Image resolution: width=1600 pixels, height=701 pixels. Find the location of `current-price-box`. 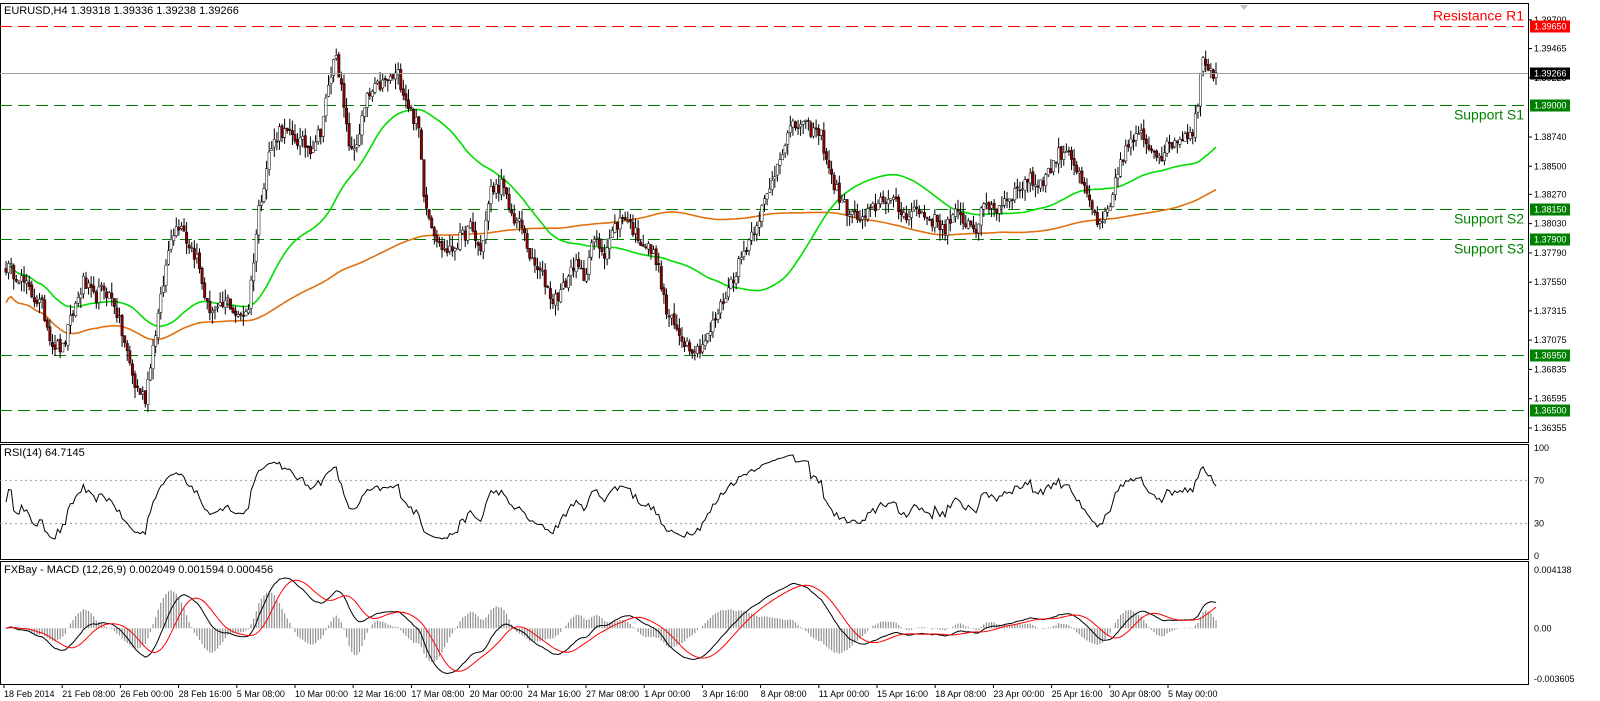

current-price-box is located at coordinates (1550, 73).